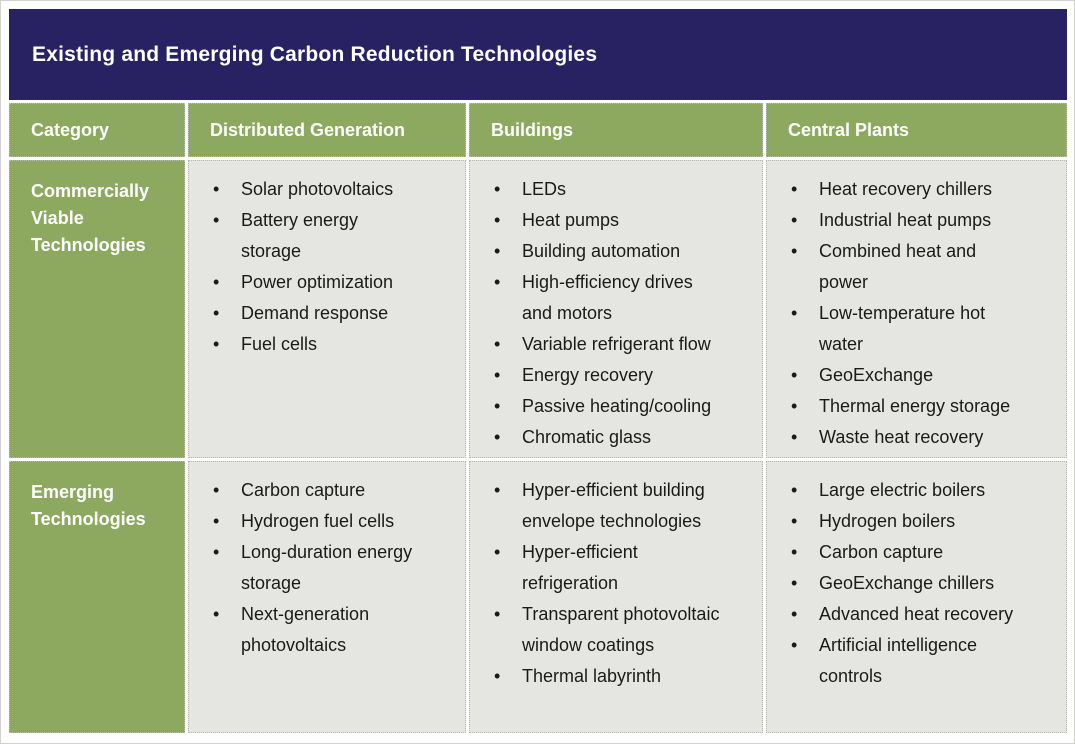 This screenshot has width=1075, height=744. I want to click on list-item: Waste heat recovery, so click(894, 437).